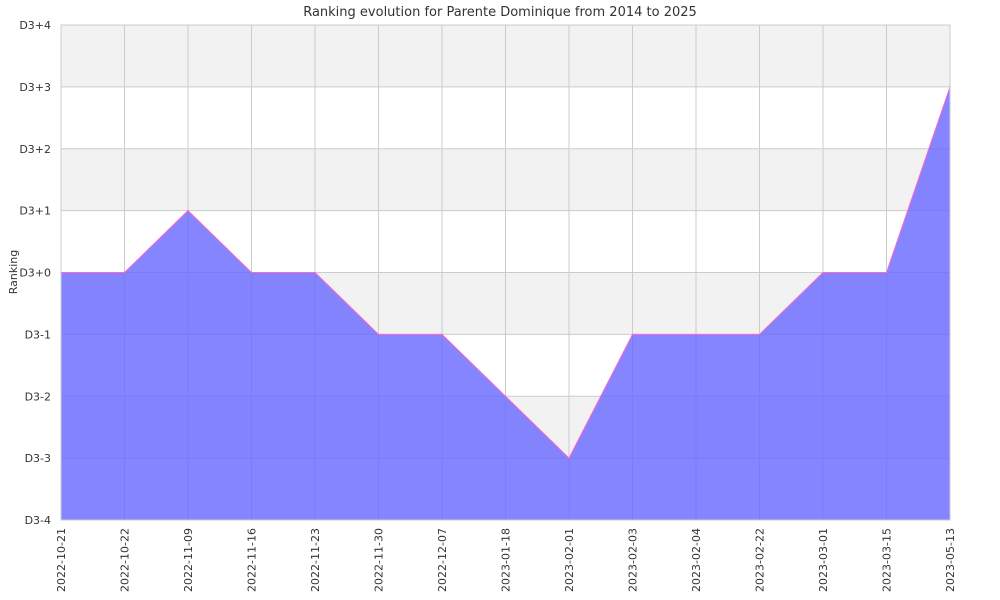  Describe the element at coordinates (823, 560) in the screenshot. I see `x-tick-label: 2023-03-01` at that location.